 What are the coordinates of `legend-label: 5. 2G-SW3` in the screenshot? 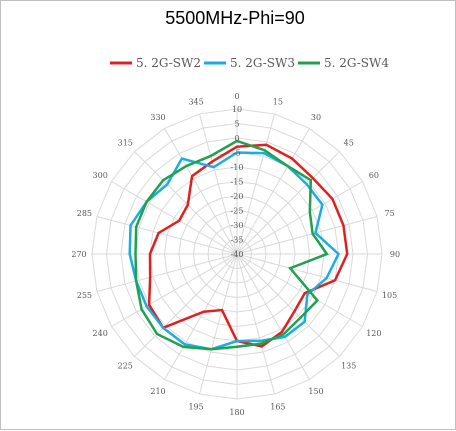 It's located at (262, 63).